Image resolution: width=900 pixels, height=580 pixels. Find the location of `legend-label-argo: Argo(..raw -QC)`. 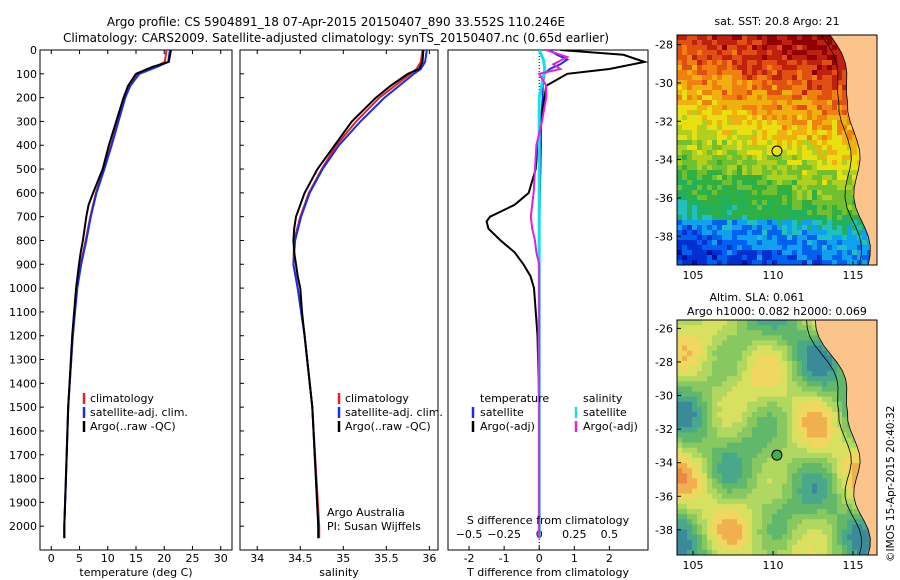

legend-label-argo: Argo(..raw -QC) is located at coordinates (388, 426).